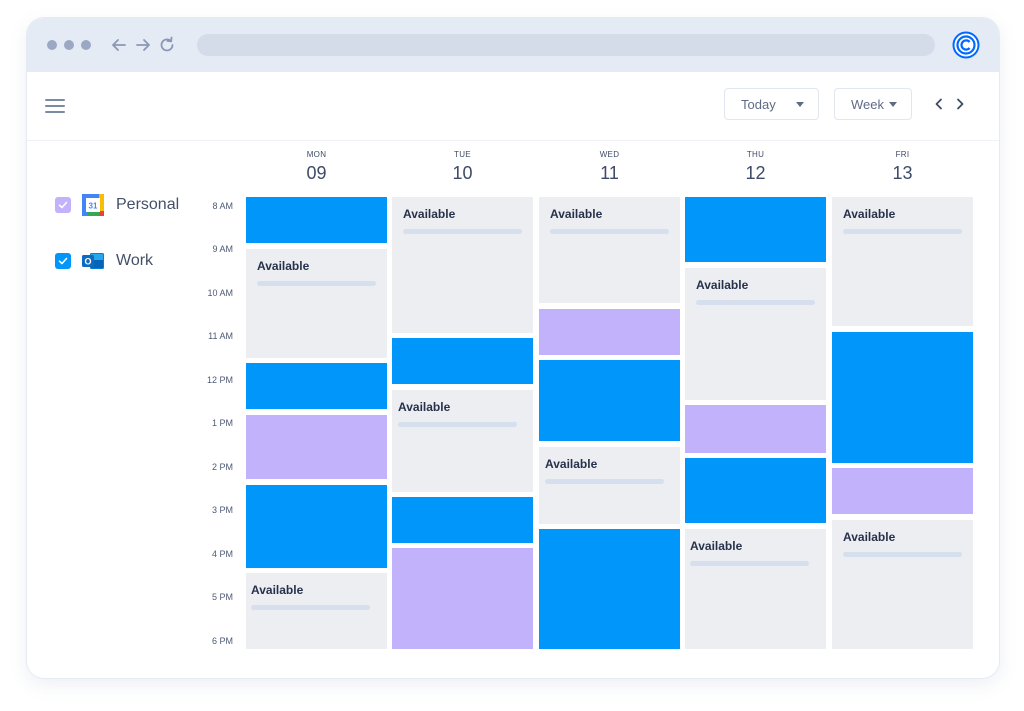 This screenshot has height=711, width=1024. Describe the element at coordinates (867, 104) in the screenshot. I see `view-dropdown-label: Week` at that location.